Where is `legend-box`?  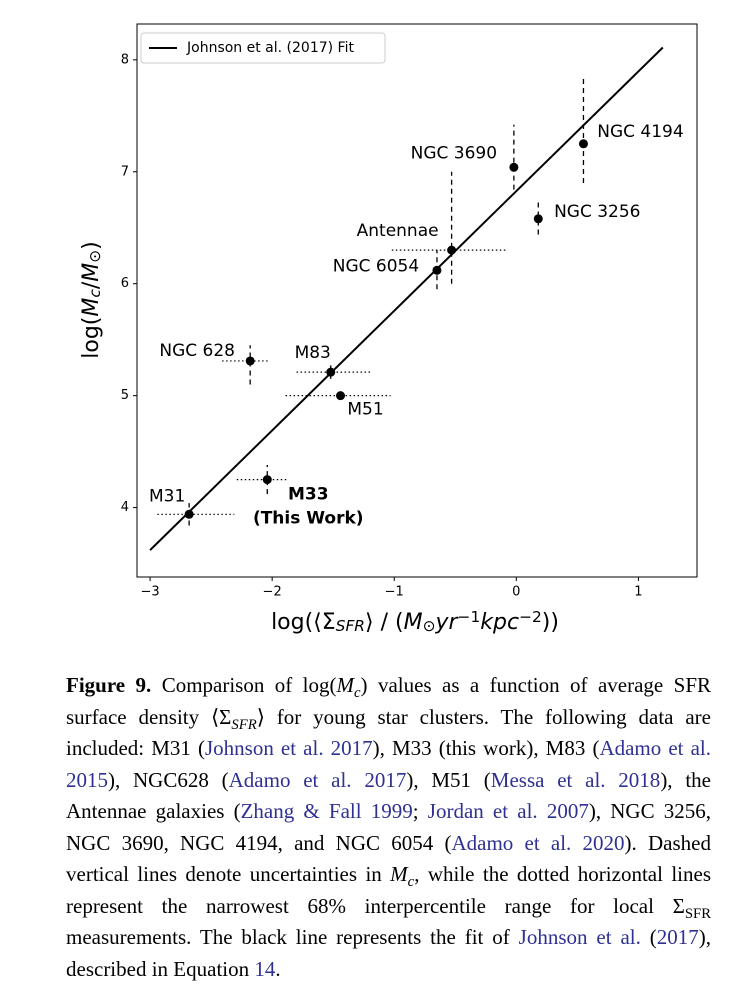
legend-box is located at coordinates (263, 48).